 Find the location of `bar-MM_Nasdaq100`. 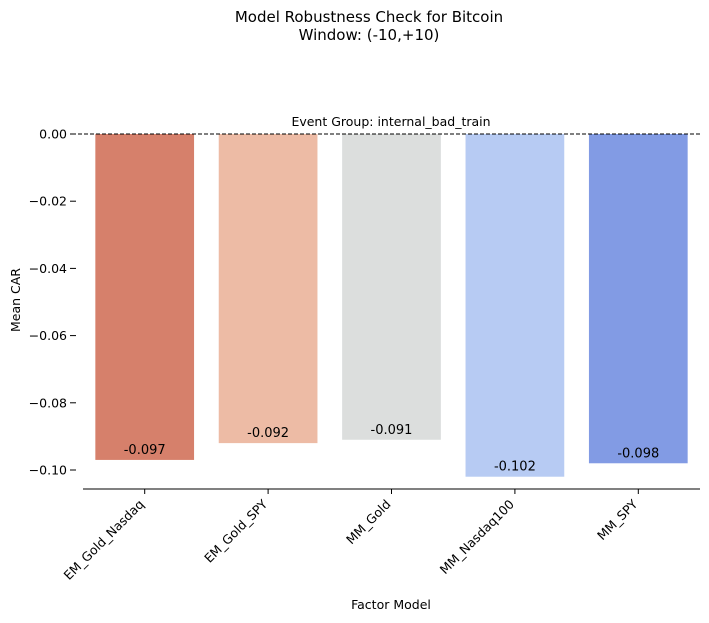

bar-MM_Nasdaq100 is located at coordinates (515, 305).